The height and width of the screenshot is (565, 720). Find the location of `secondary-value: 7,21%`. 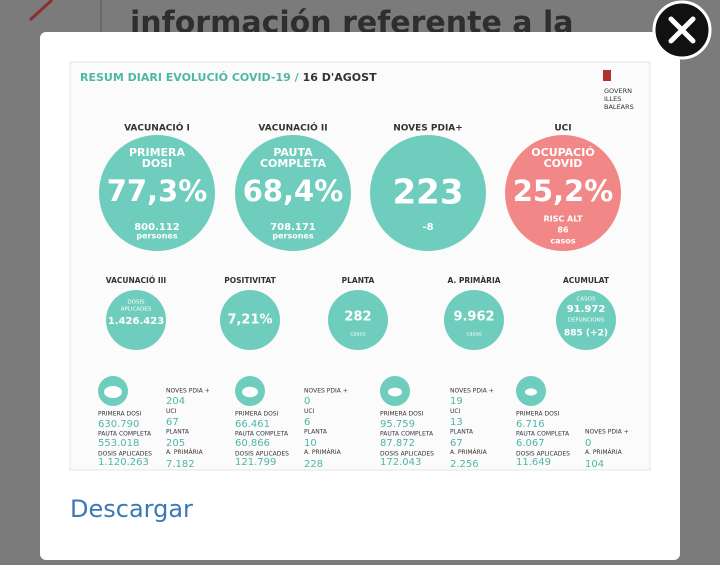

secondary-value: 7,21% is located at coordinates (249, 320).